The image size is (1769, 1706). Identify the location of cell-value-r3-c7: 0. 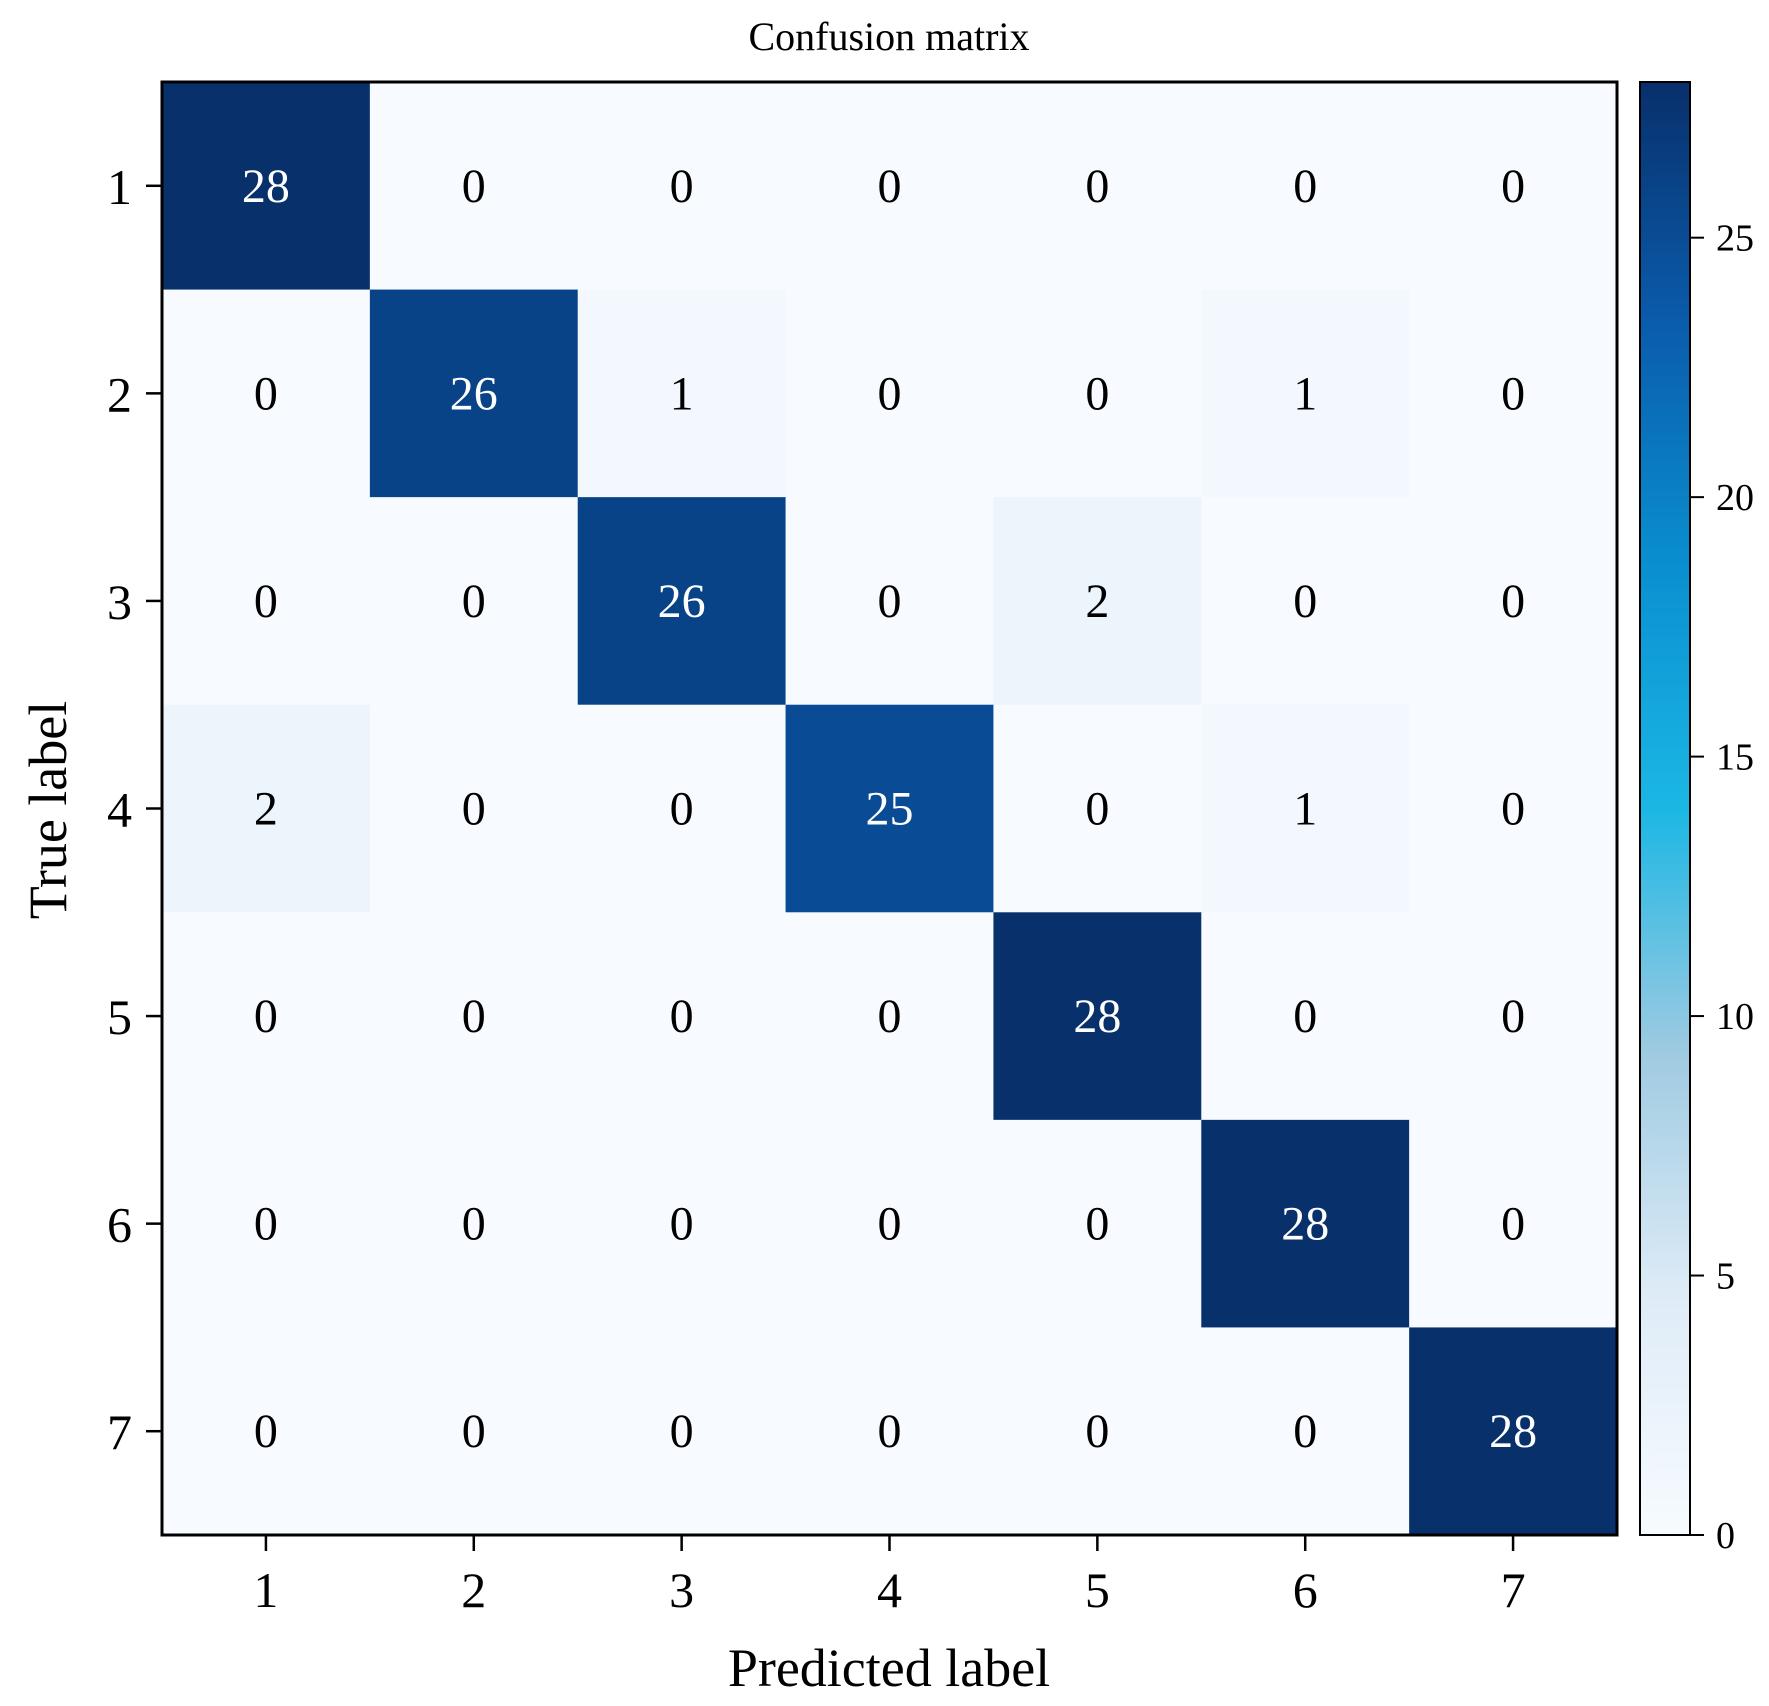
(1513, 601).